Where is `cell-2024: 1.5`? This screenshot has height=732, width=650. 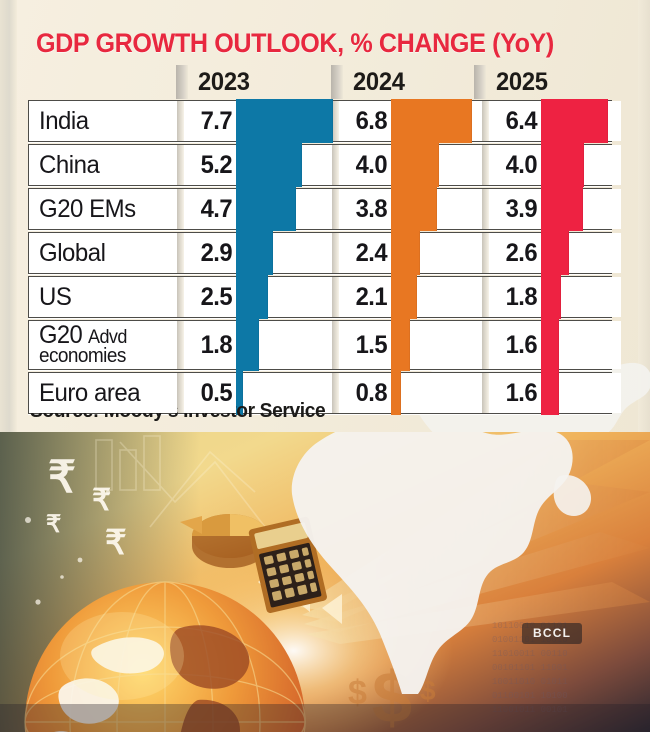
cell-2024: 1.5 is located at coordinates (410, 345).